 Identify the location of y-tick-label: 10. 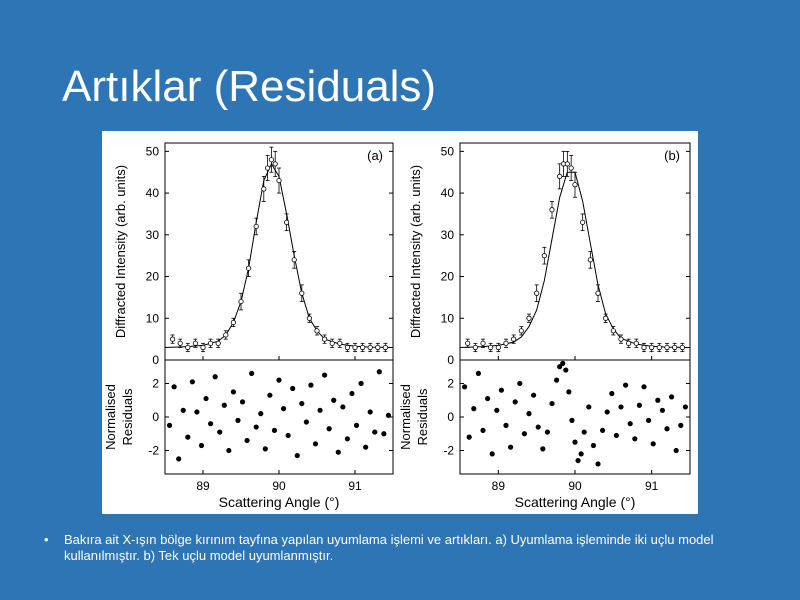
(448, 318).